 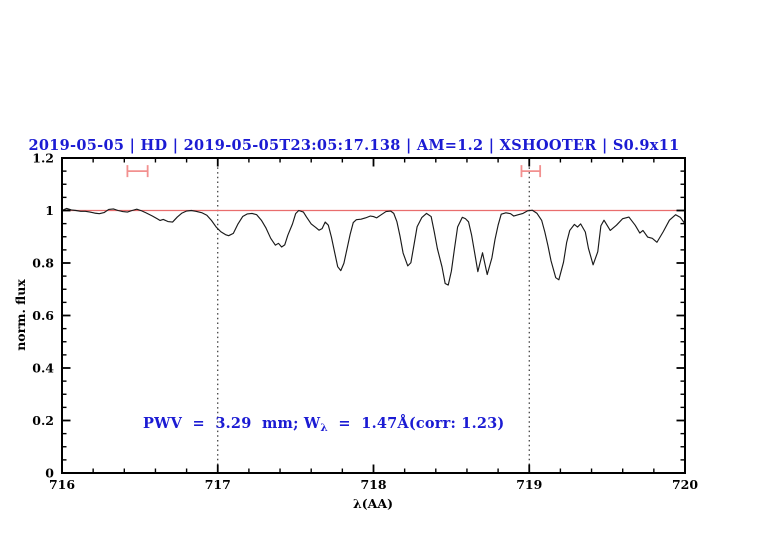 I want to click on pwv-annotation-text: PWV = 3.29 mm; W, so click(x=232, y=423).